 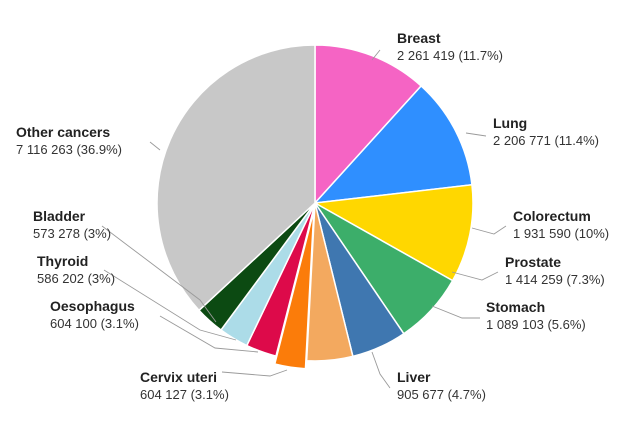 I want to click on label-name-lung: Lung, so click(x=510, y=123).